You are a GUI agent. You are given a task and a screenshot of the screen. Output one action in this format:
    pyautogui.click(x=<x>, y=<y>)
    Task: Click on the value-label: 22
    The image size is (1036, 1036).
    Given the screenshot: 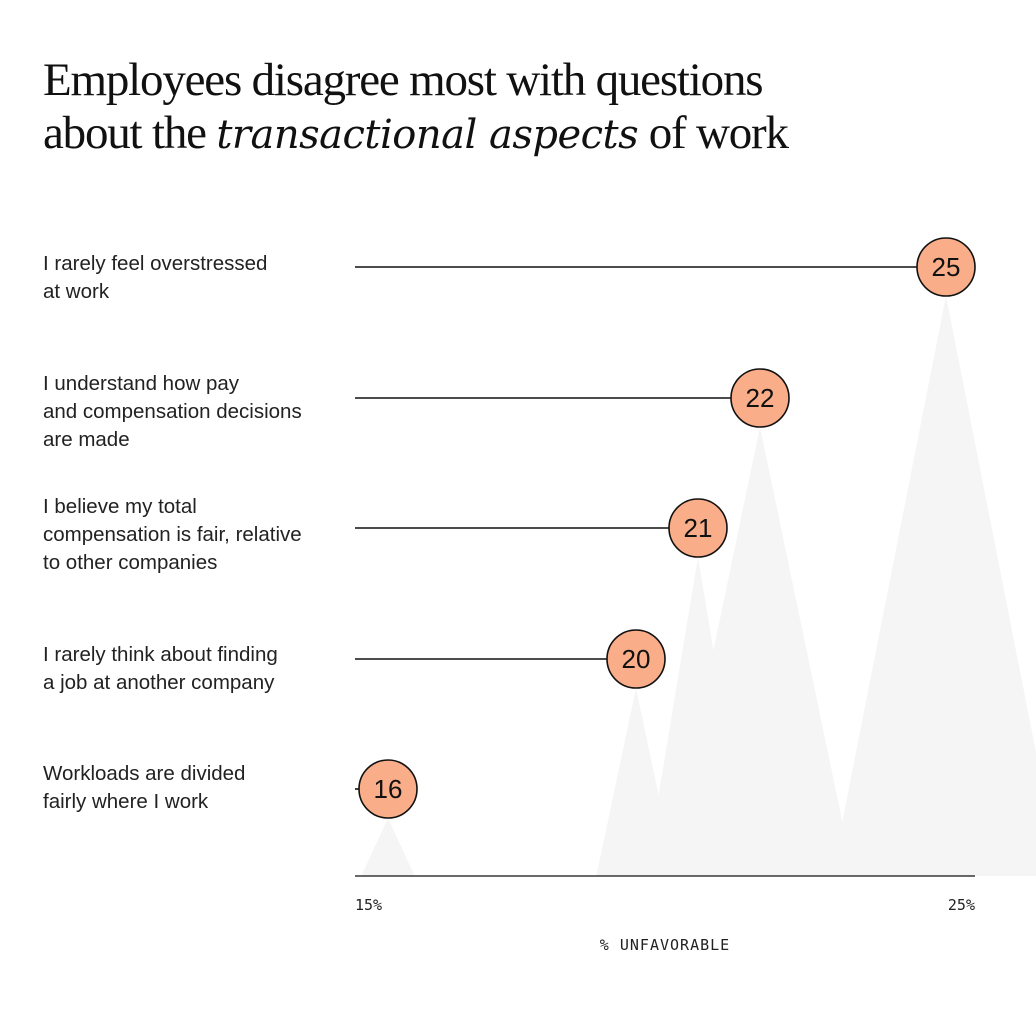 What is the action you would take?
    pyautogui.click(x=760, y=398)
    